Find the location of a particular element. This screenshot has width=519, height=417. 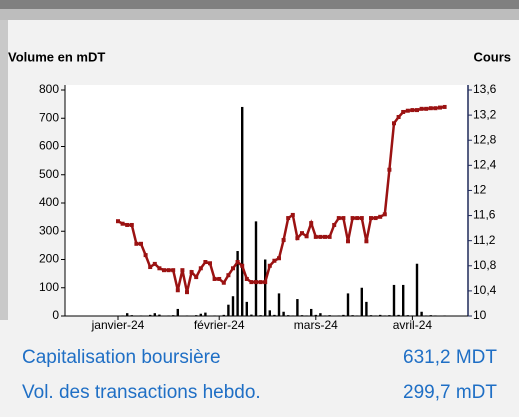

y2-tick-label: 13,6 is located at coordinates (485, 89).